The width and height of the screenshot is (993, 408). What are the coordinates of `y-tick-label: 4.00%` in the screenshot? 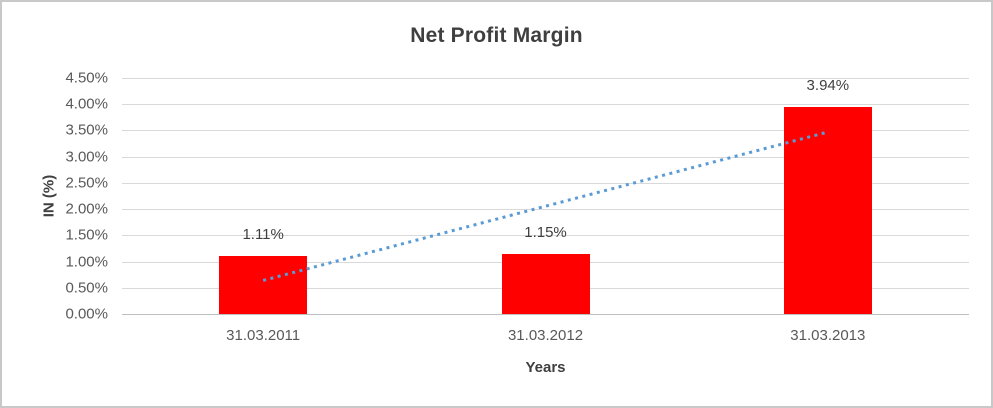 It's located at (86, 104).